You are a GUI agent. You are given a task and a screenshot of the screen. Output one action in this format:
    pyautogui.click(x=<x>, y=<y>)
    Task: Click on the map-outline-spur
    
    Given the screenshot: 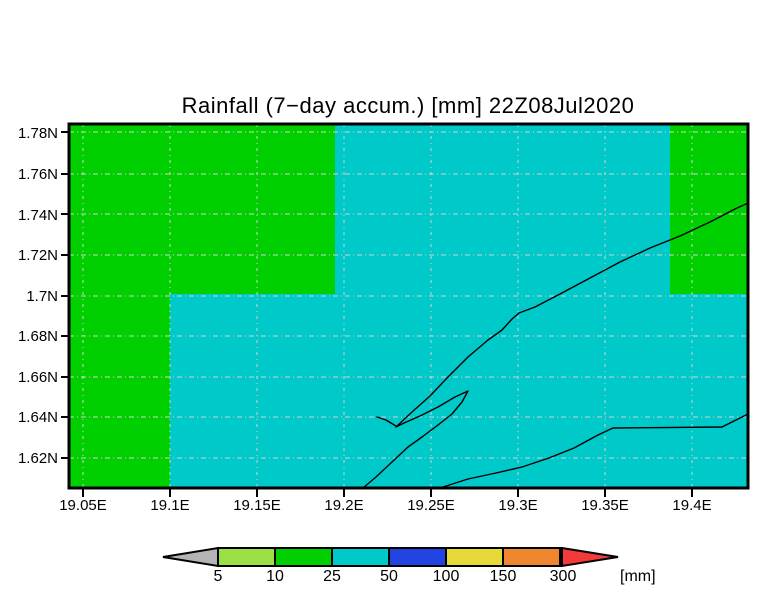 What is the action you would take?
    pyautogui.click(x=386, y=421)
    